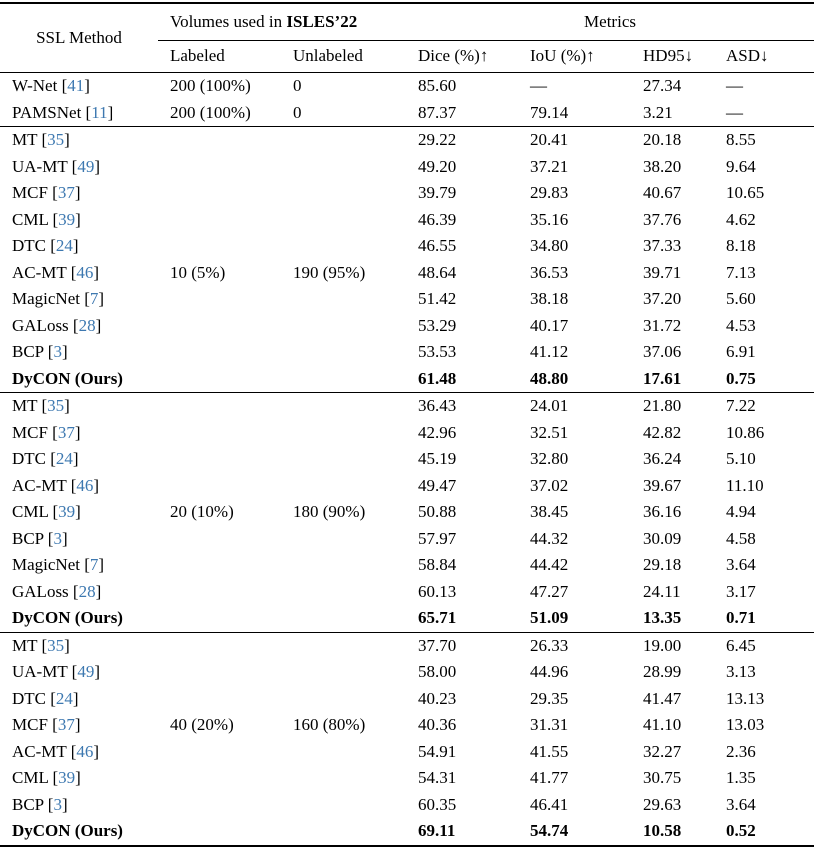  Describe the element at coordinates (662, 192) in the screenshot. I see `hd95-cell: 40.67` at that location.